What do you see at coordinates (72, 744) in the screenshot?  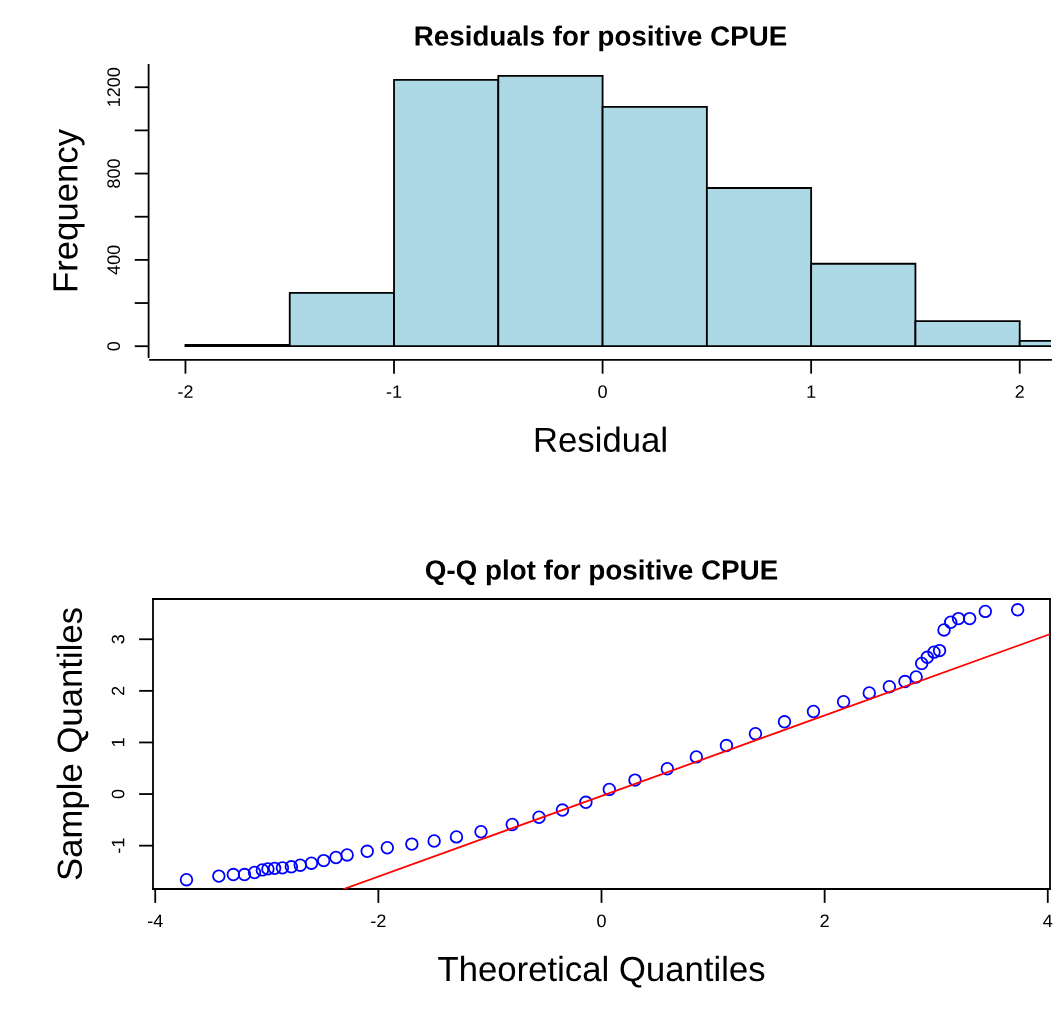 I see `y-axis-title: Sample Quantiles` at bounding box center [72, 744].